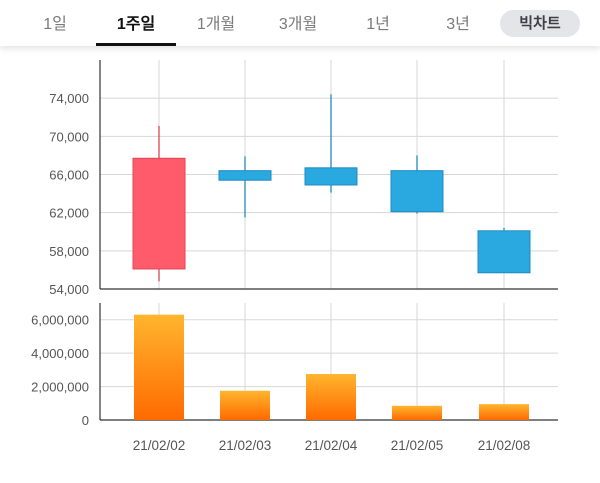  Describe the element at coordinates (69, 251) in the screenshot. I see `price-y-tick-label: 58,000` at that location.